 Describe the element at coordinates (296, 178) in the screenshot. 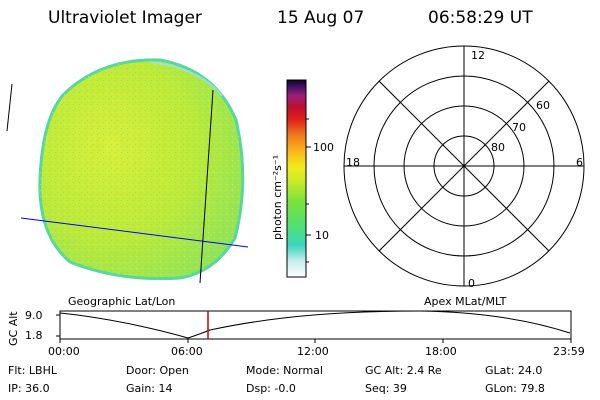

I see `colorbar` at that location.